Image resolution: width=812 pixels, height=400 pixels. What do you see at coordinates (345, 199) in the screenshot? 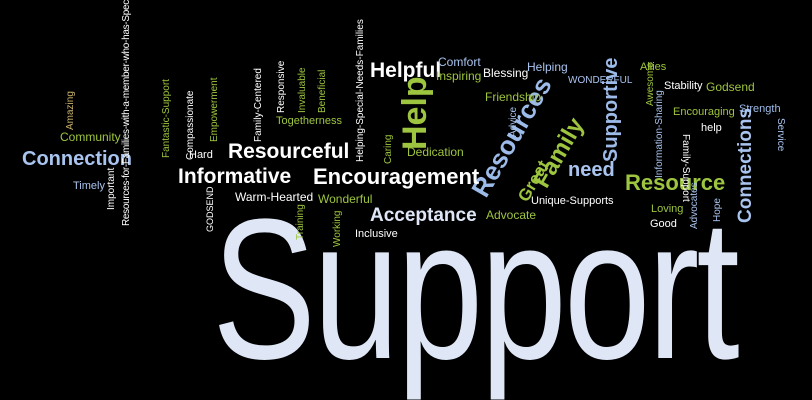
I see `word-wonderful: Wonderful` at bounding box center [345, 199].